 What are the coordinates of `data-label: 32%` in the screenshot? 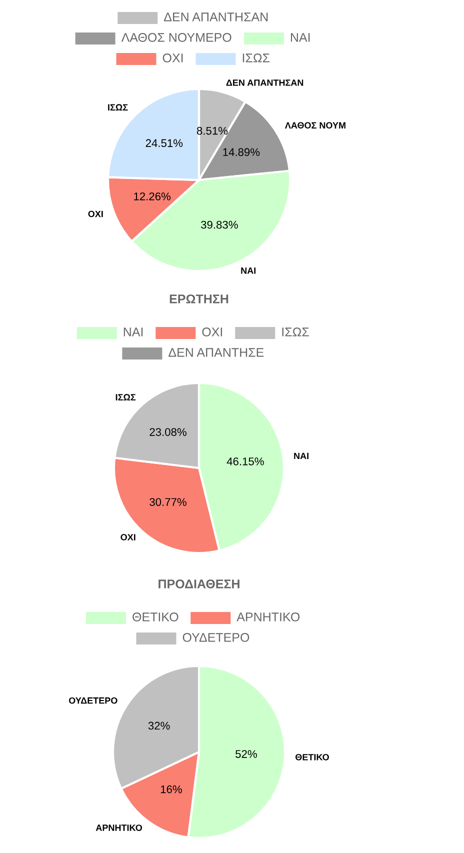 It's located at (159, 726).